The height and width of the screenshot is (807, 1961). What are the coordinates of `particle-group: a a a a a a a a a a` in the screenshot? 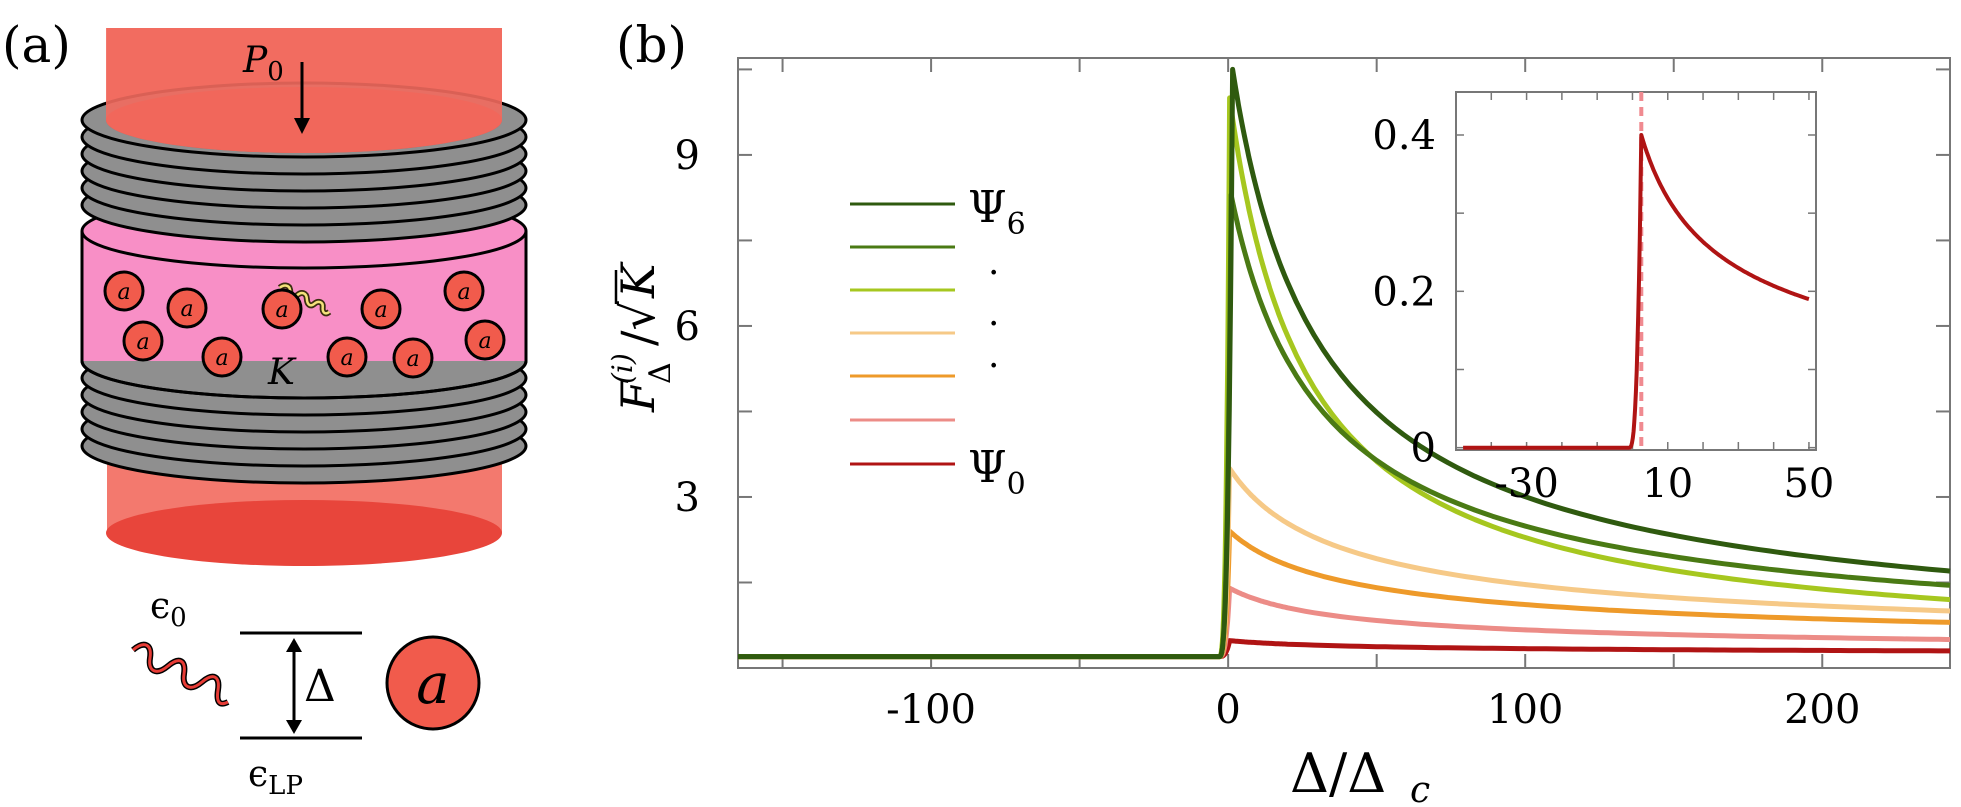 It's located at (304, 324).